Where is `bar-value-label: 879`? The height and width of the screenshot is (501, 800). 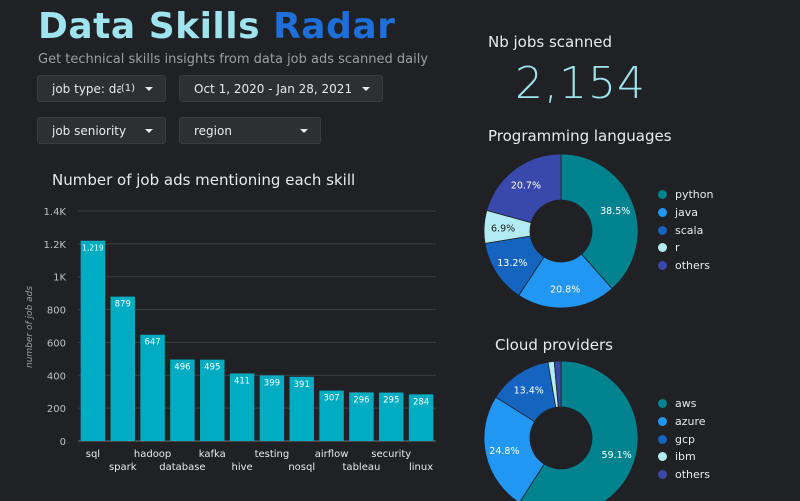 bar-value-label: 879 is located at coordinates (123, 305).